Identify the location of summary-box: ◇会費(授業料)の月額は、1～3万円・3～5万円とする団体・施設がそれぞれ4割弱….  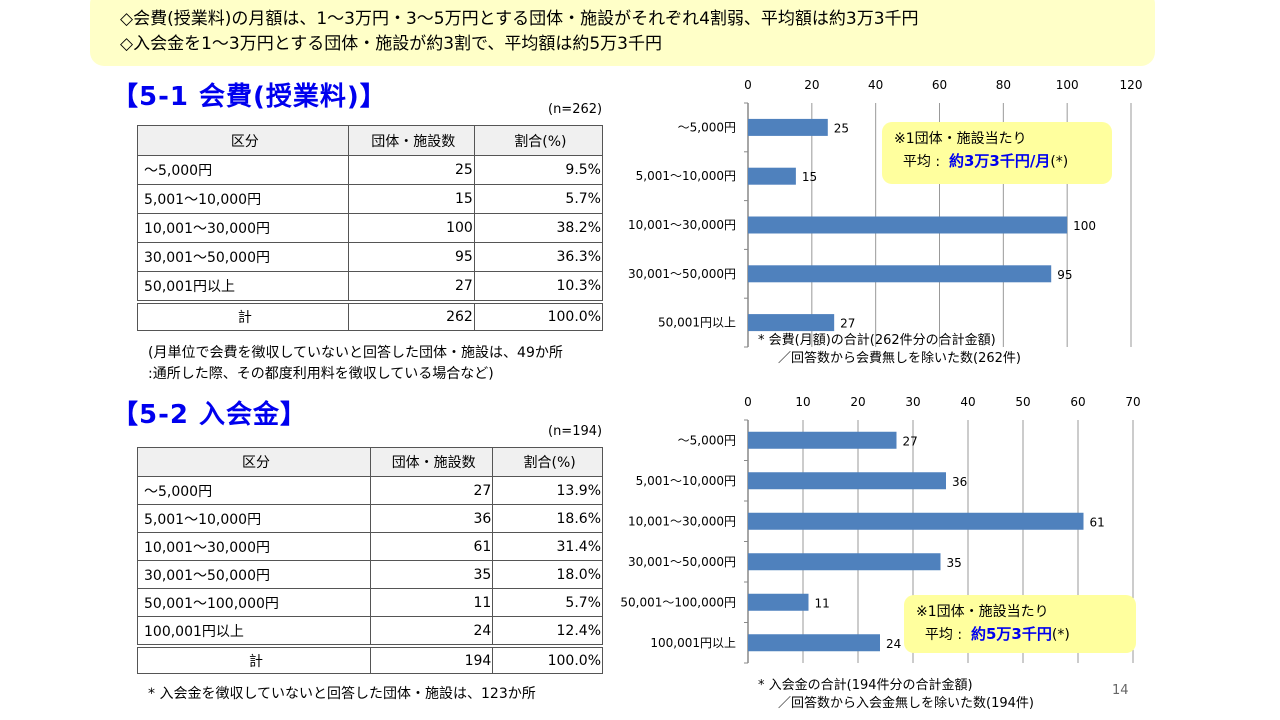
(622, 33).